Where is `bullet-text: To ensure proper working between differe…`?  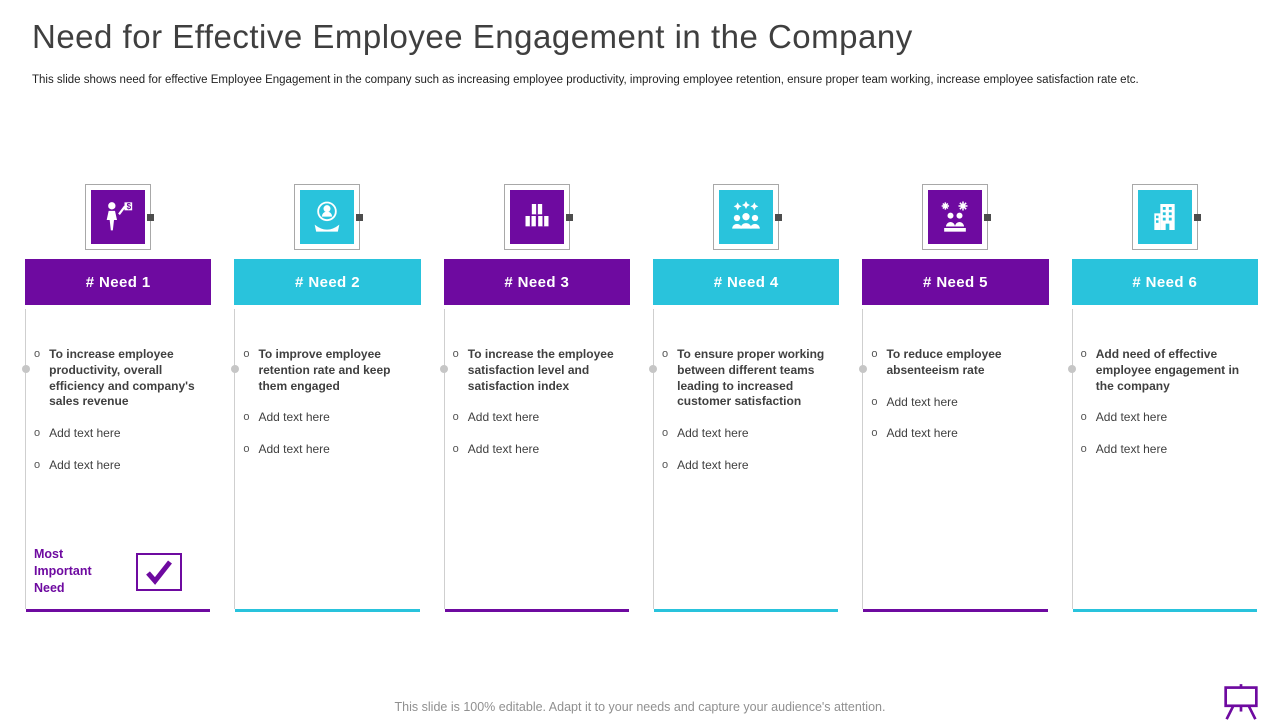 bullet-text: To ensure proper working between differe… is located at coordinates (751, 378).